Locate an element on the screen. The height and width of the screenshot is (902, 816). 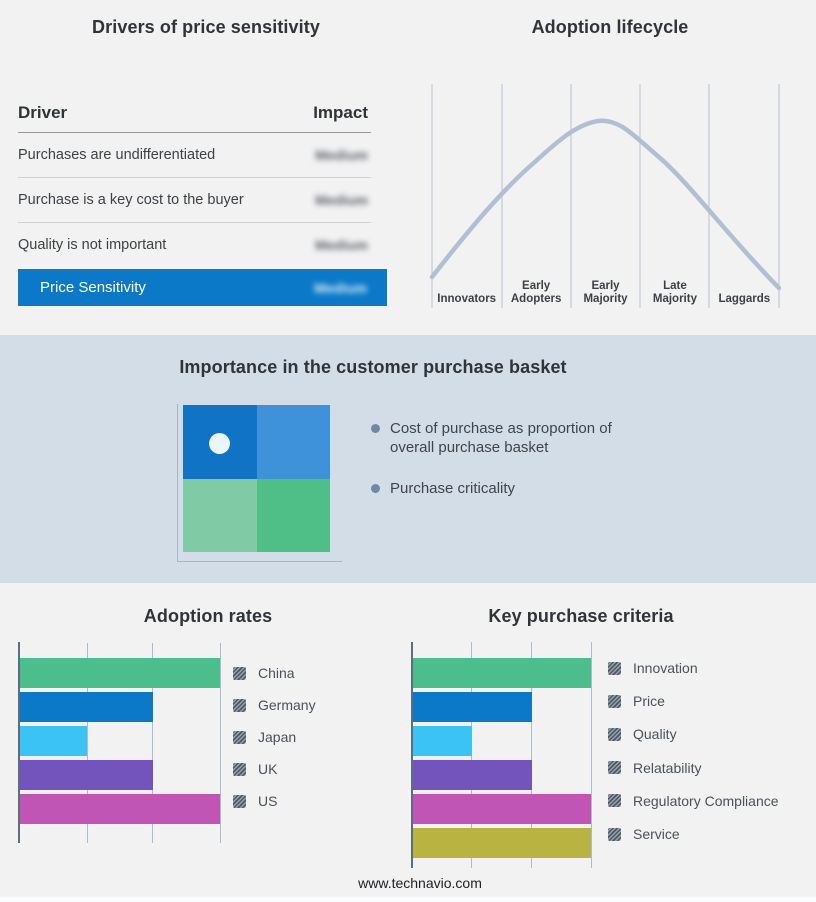
driver-cell: Quality is not important is located at coordinates (92, 245).